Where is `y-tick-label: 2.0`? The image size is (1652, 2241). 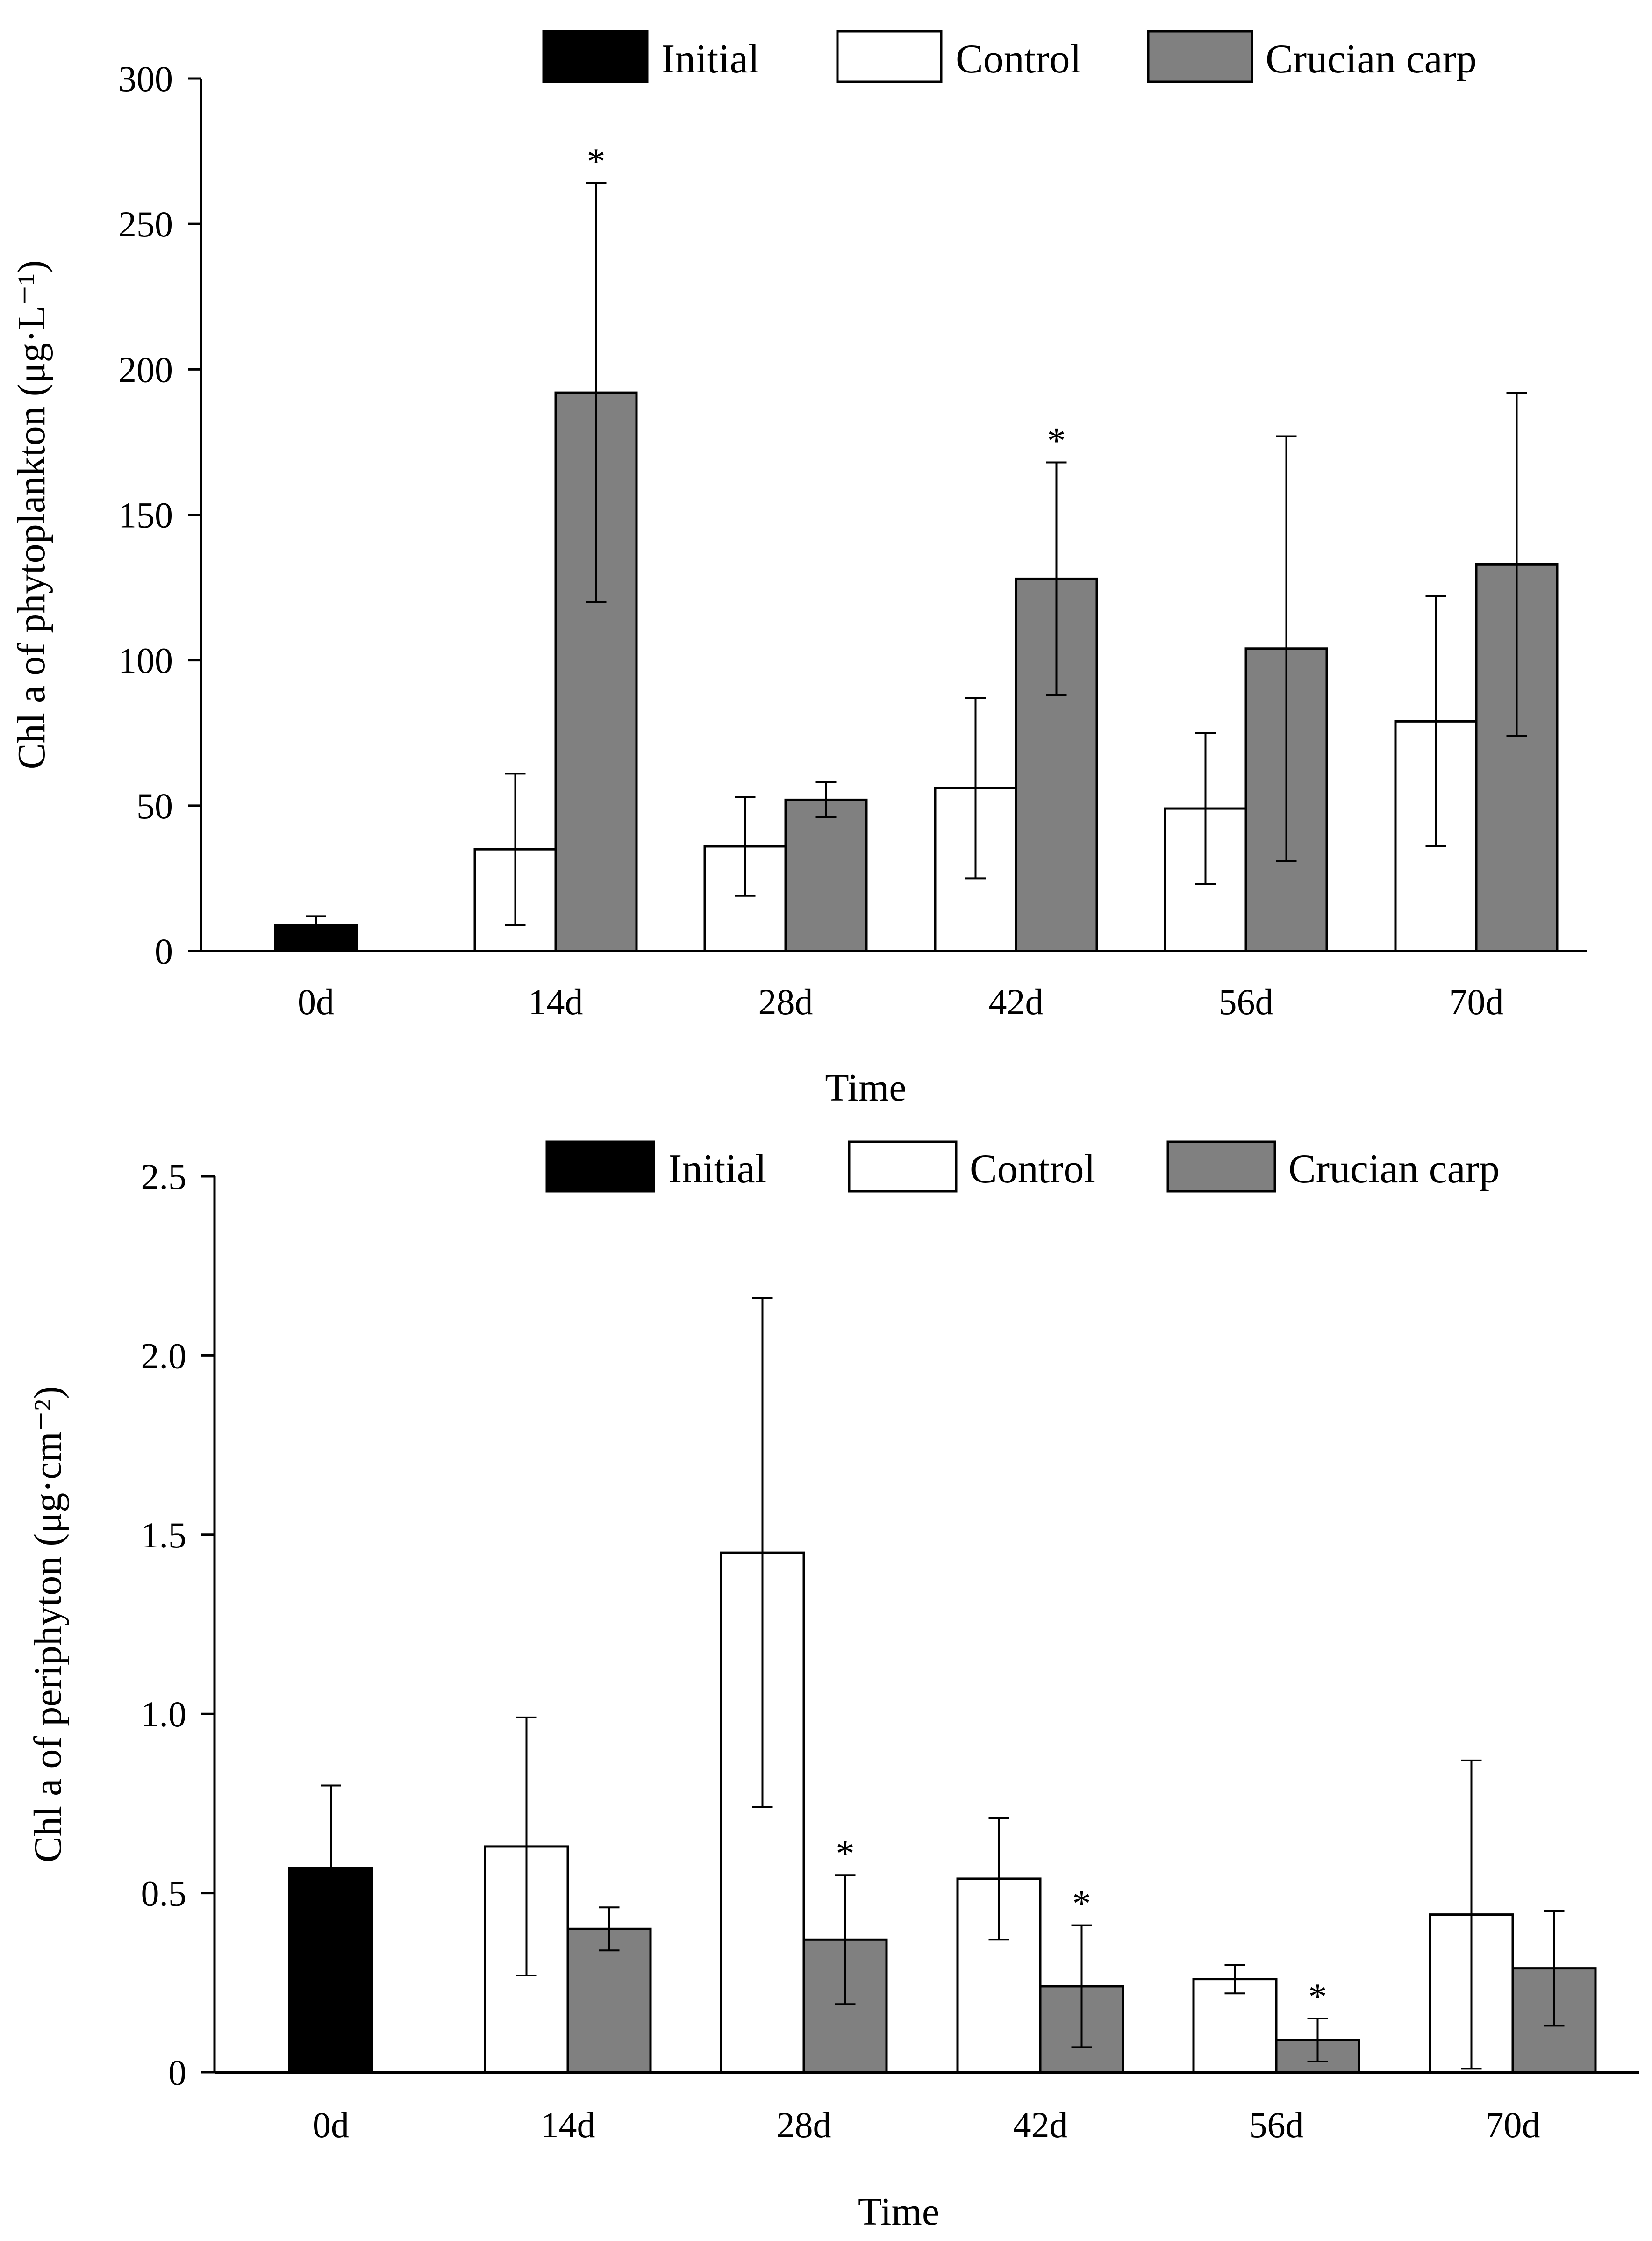 y-tick-label: 2.0 is located at coordinates (164, 1355).